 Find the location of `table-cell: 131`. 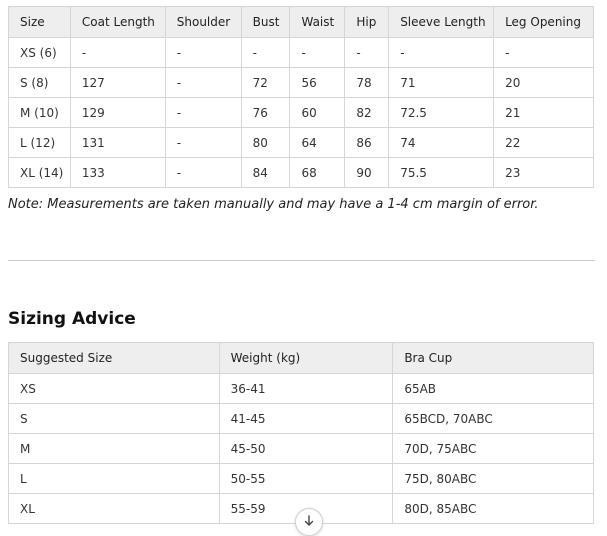

table-cell: 131 is located at coordinates (117, 142).